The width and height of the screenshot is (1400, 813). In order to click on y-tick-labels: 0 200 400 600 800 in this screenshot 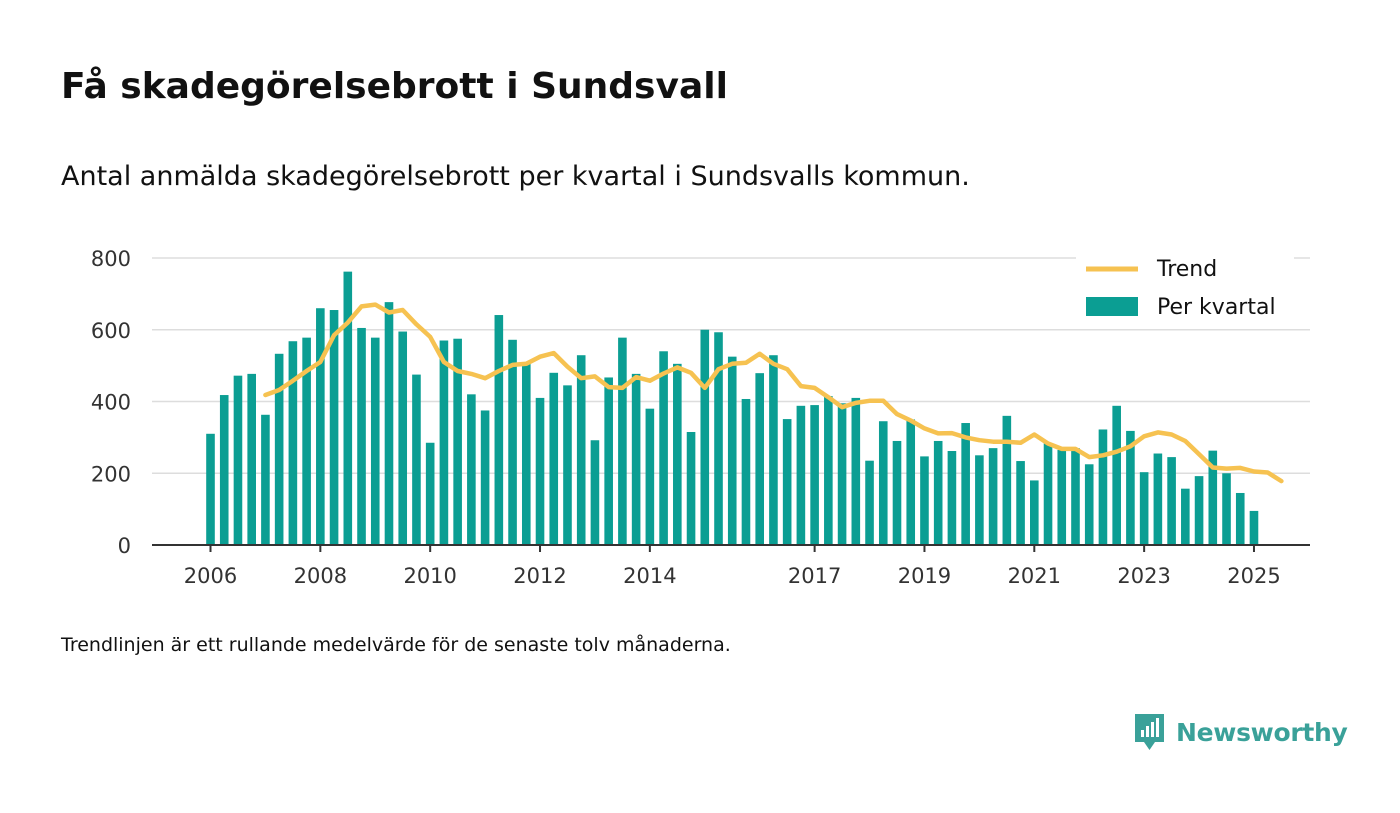, I will do `click(111, 402)`.